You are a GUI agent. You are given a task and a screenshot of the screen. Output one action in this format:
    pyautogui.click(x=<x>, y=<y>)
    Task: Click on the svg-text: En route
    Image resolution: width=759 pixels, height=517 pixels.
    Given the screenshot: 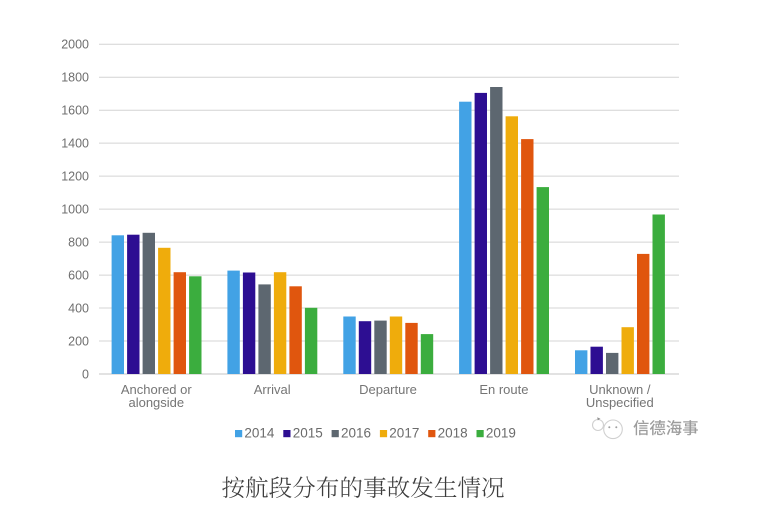 What is the action you would take?
    pyautogui.click(x=503, y=389)
    